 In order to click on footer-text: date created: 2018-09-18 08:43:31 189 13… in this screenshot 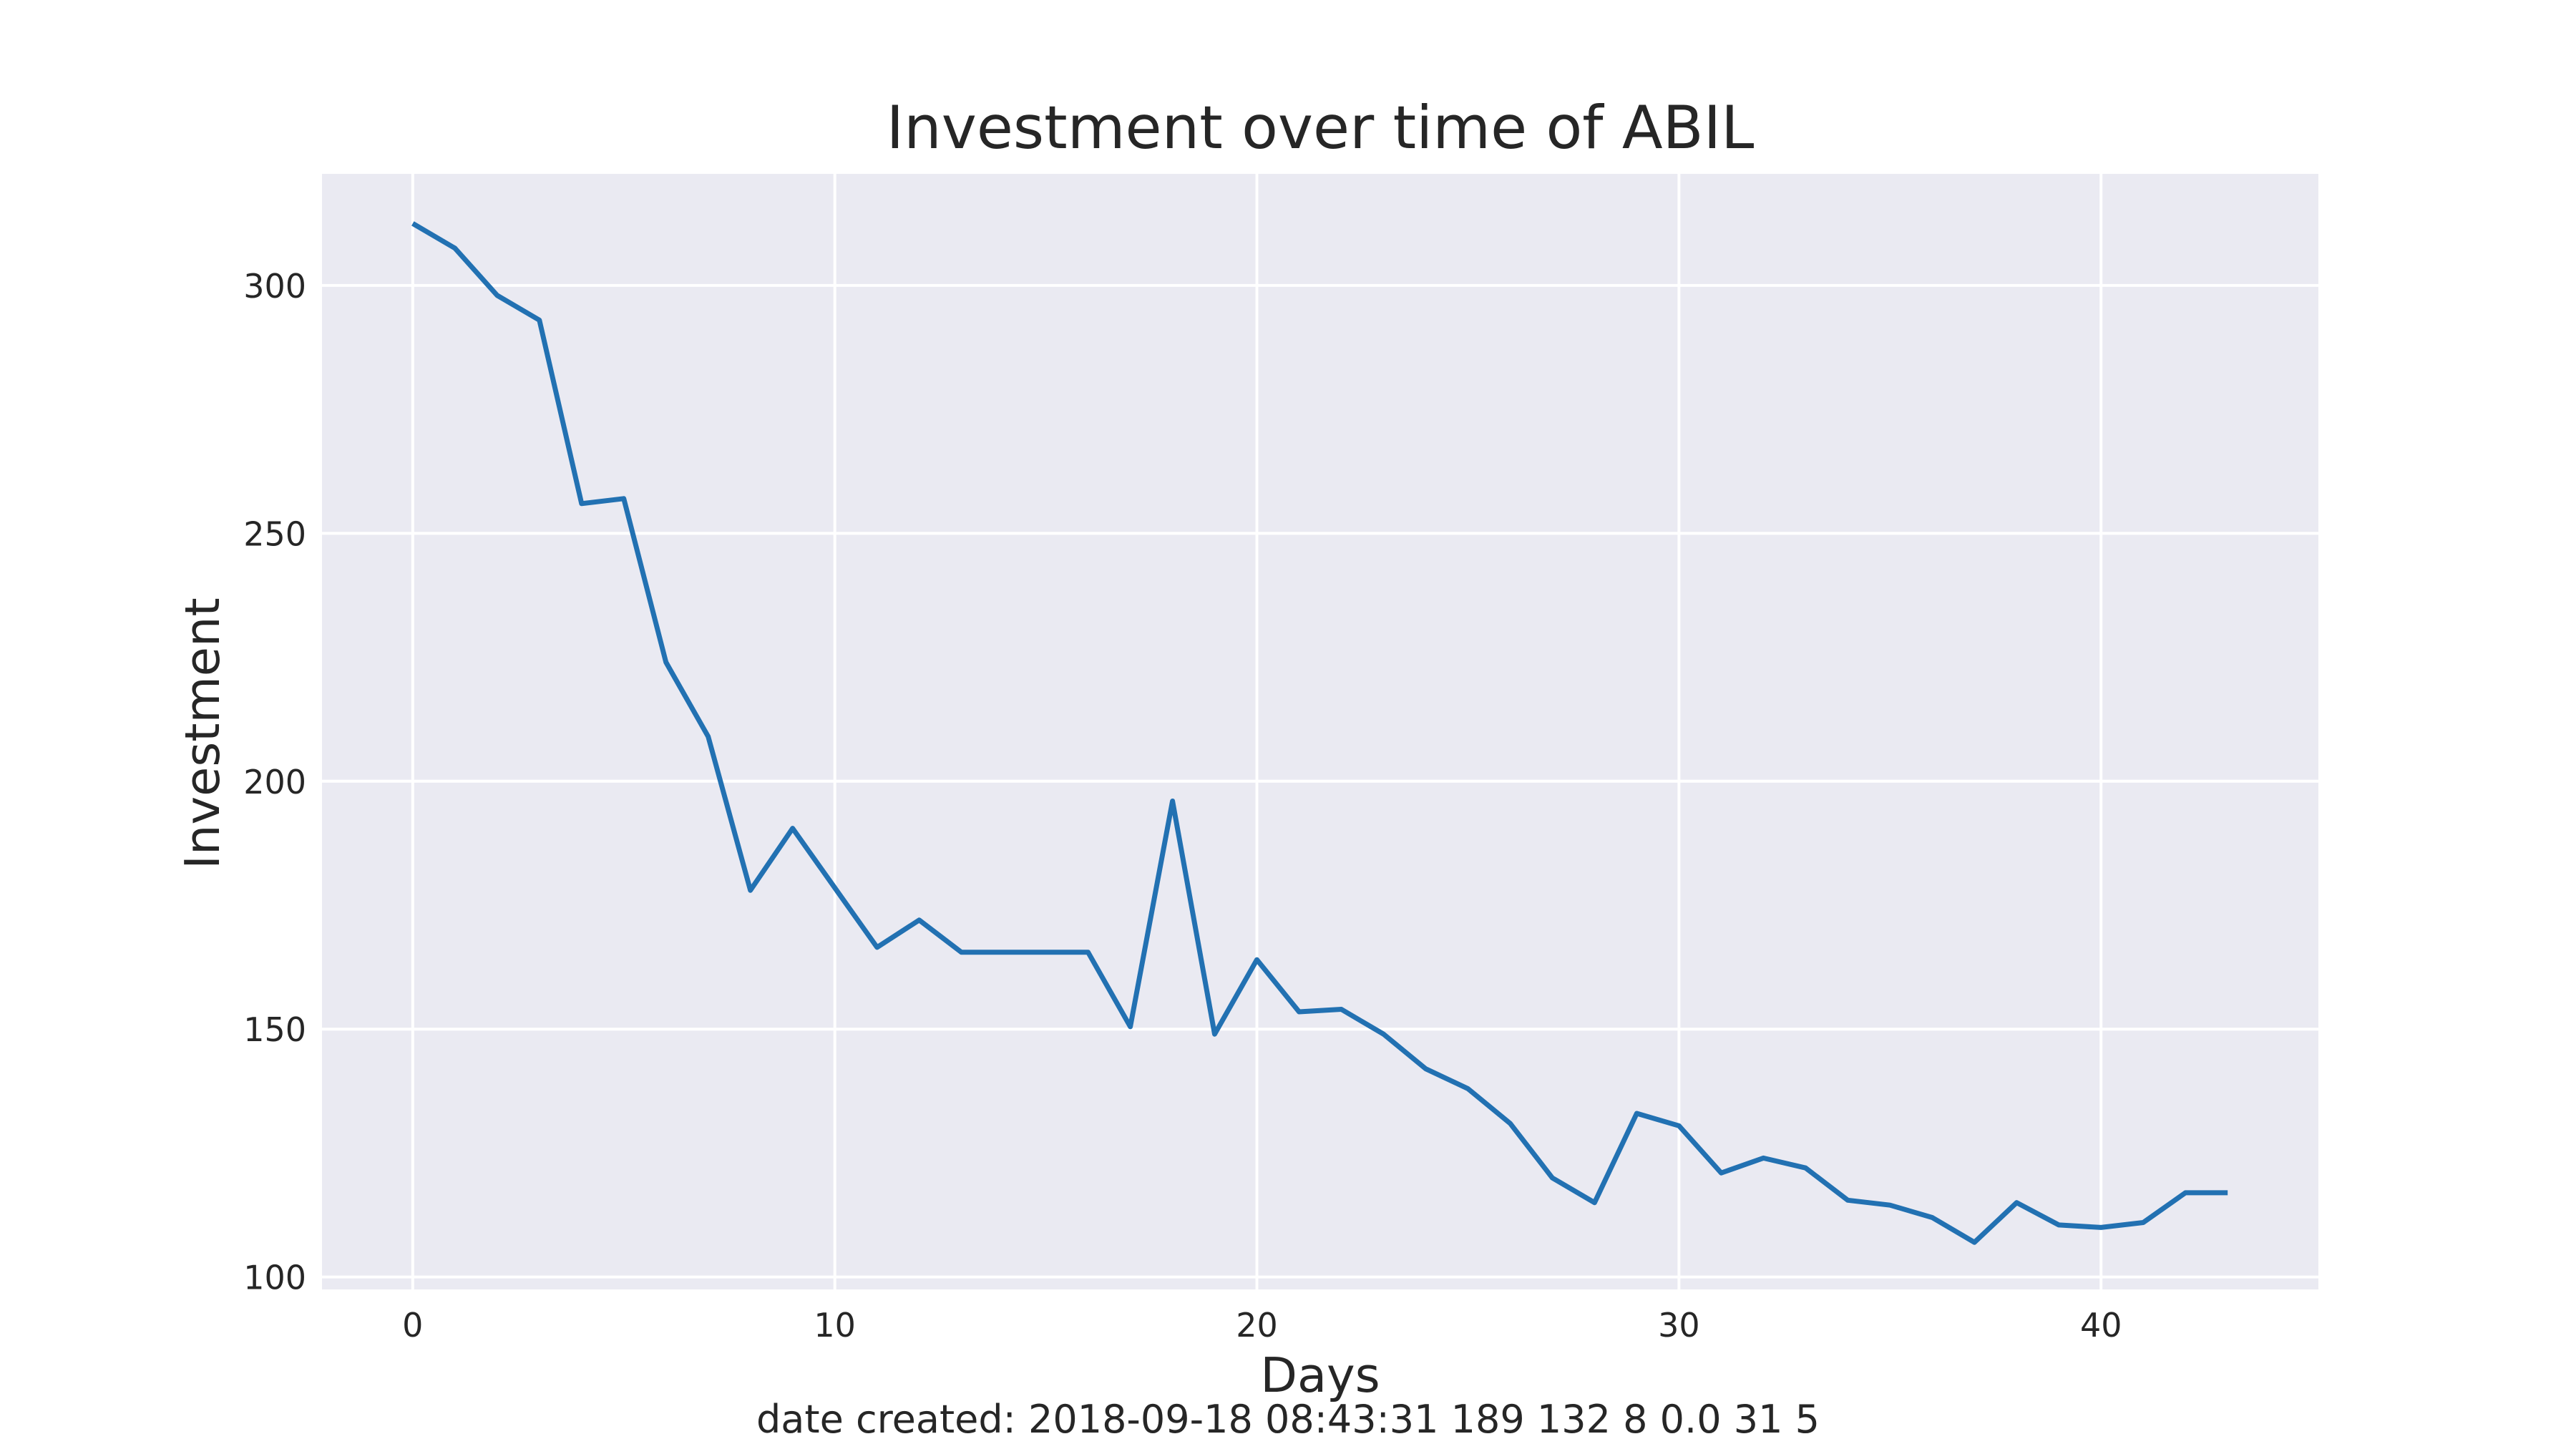, I will do `click(1288, 1419)`.